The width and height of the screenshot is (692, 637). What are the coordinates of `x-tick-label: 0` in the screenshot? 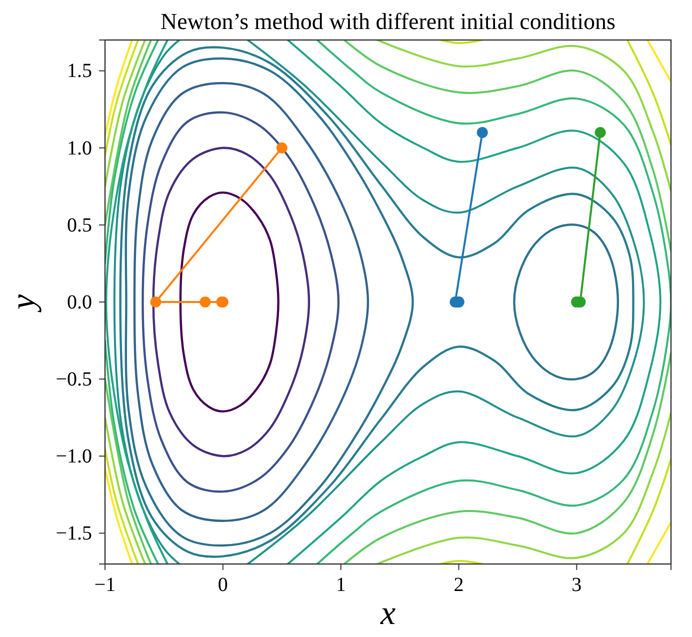 It's located at (223, 585).